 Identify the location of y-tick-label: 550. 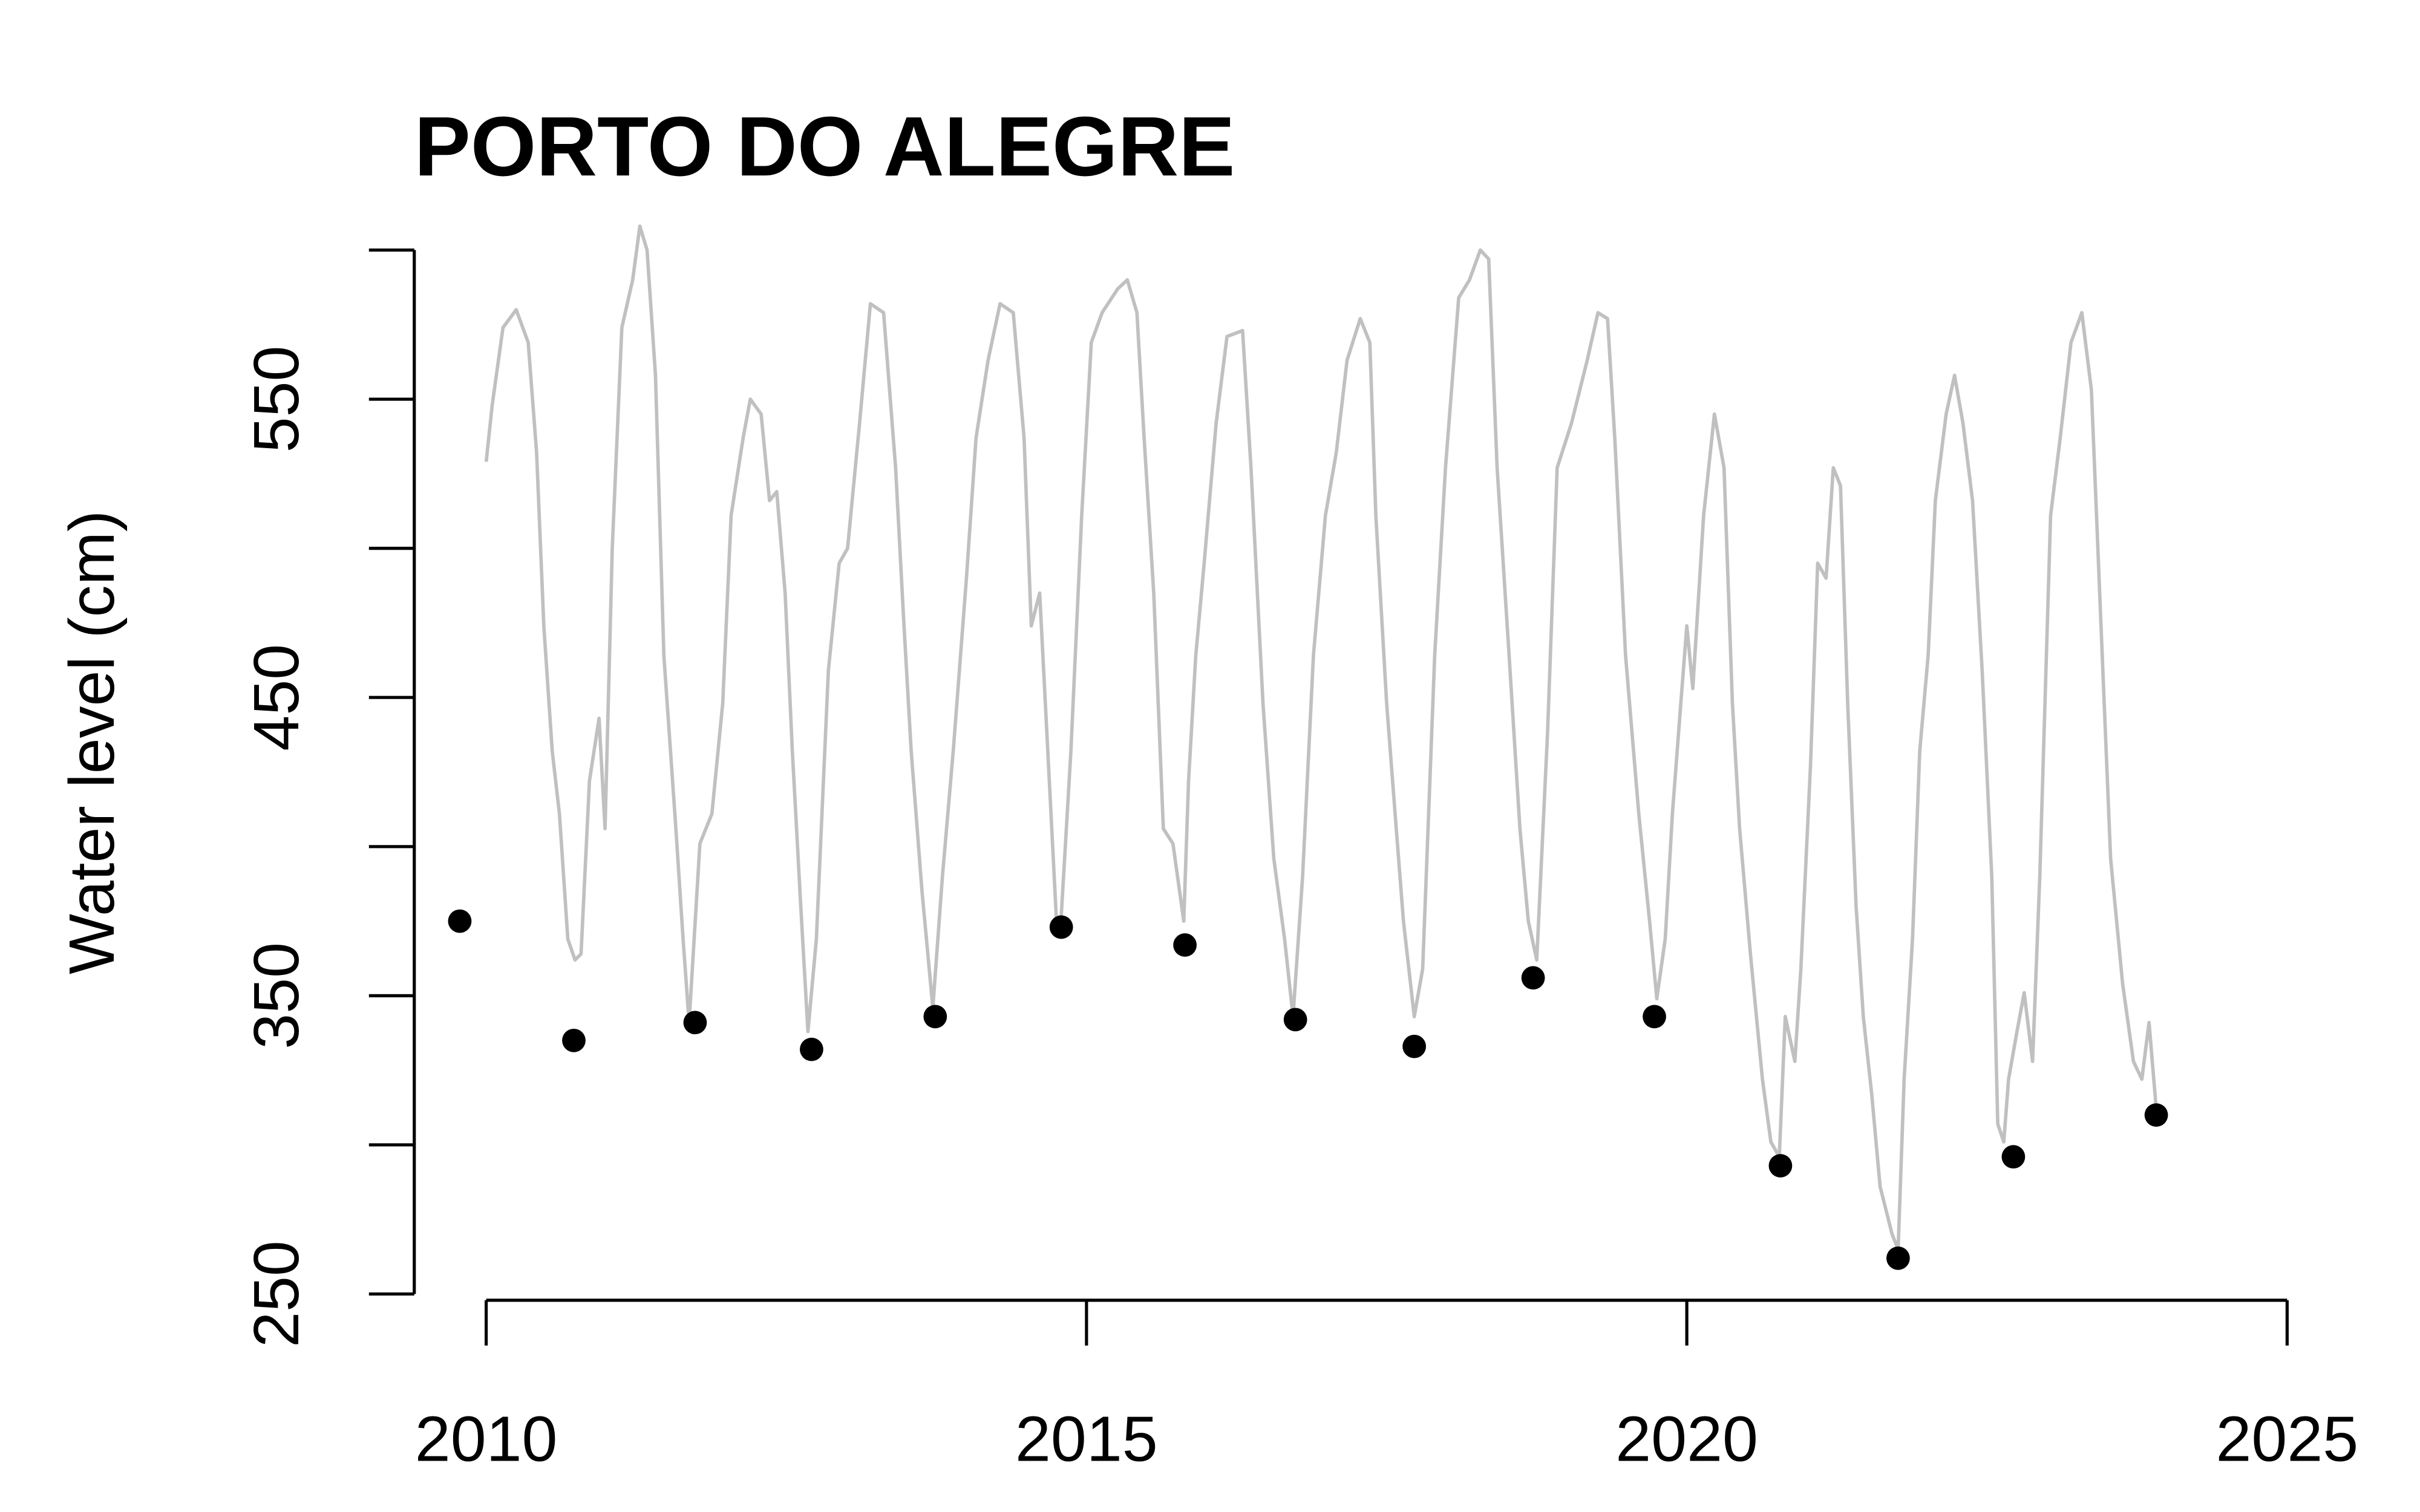
(276, 399).